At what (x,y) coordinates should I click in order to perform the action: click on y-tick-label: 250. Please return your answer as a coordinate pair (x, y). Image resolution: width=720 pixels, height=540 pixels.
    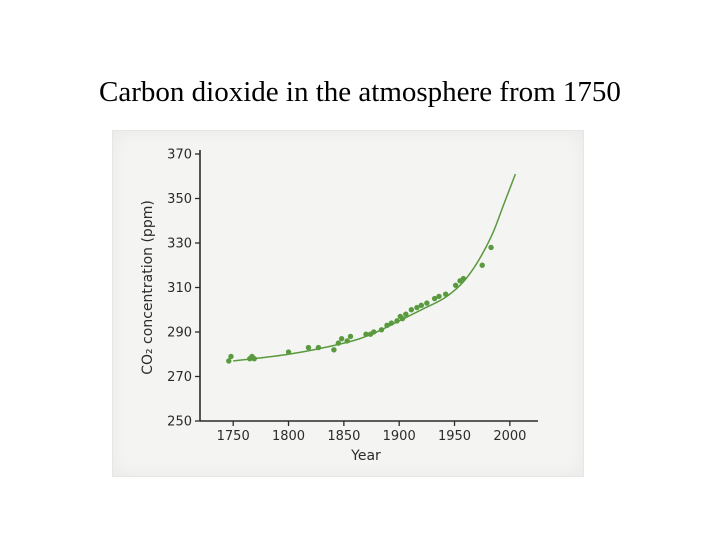
    Looking at the image, I should click on (179, 422).